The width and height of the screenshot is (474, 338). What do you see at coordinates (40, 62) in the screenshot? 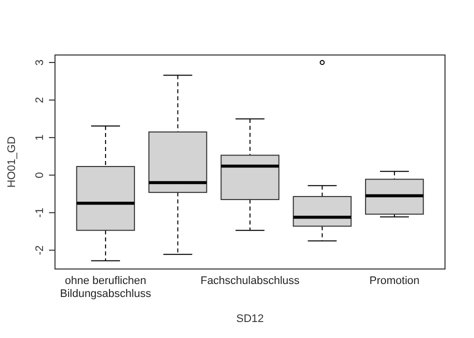
I see `y-tick-label: 3` at bounding box center [40, 62].